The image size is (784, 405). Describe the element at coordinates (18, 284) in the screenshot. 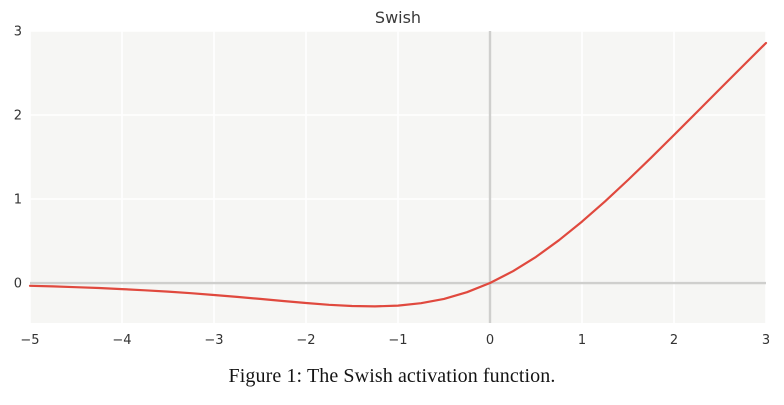

I see `y-tick-label: 0` at that location.